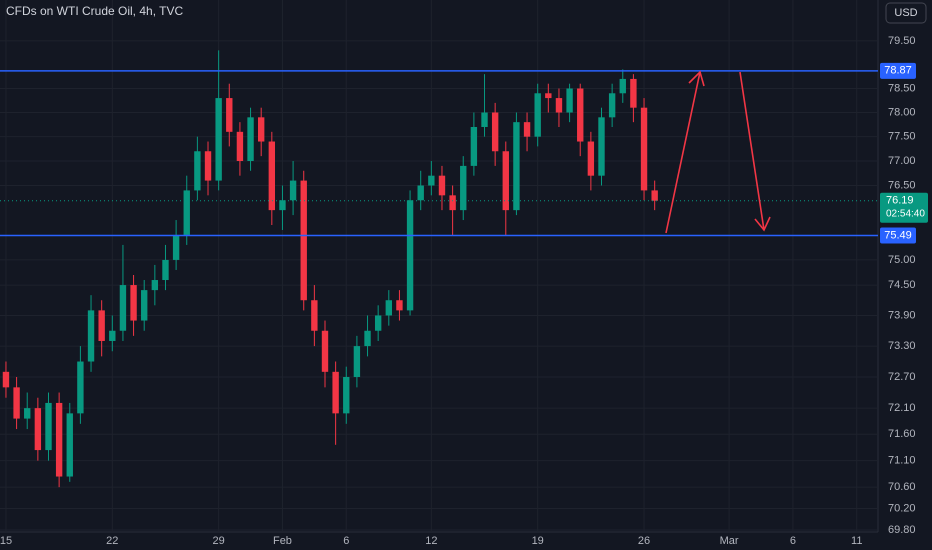  Describe the element at coordinates (902, 346) in the screenshot. I see `y-tick-label: 73.30` at that location.